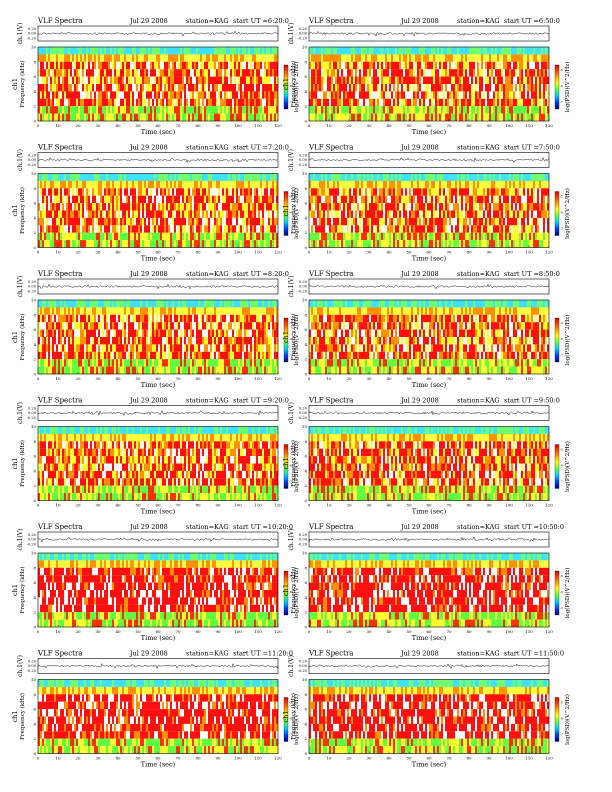 Image resolution: width=612 pixels, height=792 pixels. Describe the element at coordinates (78, 505) in the screenshot. I see `time-tick-label: 20` at that location.